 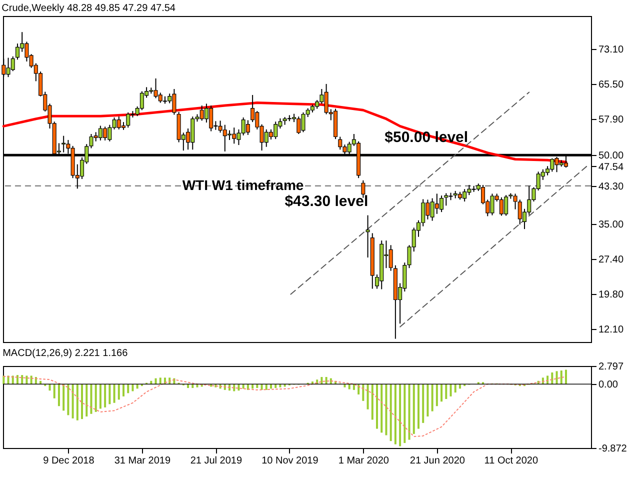 What do you see at coordinates (611, 260) in the screenshot?
I see `y-tick-label: 27.40` at bounding box center [611, 260].